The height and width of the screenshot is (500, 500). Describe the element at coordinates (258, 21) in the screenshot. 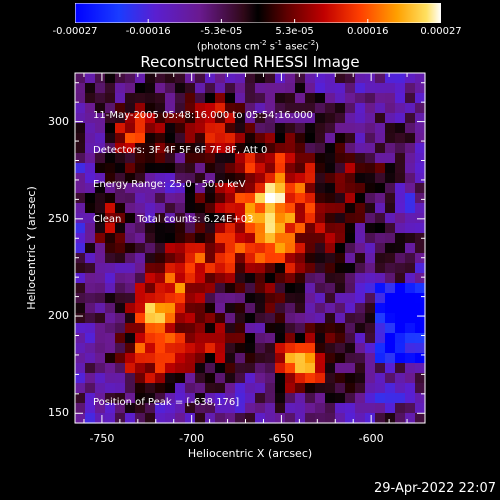

I see `colorbar-ticks` at that location.